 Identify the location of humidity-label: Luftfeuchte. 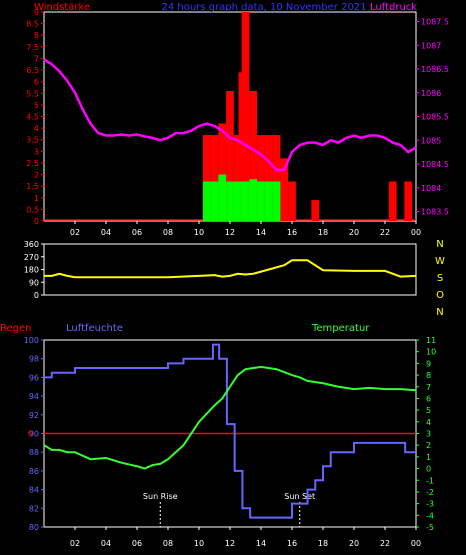
(94, 328).